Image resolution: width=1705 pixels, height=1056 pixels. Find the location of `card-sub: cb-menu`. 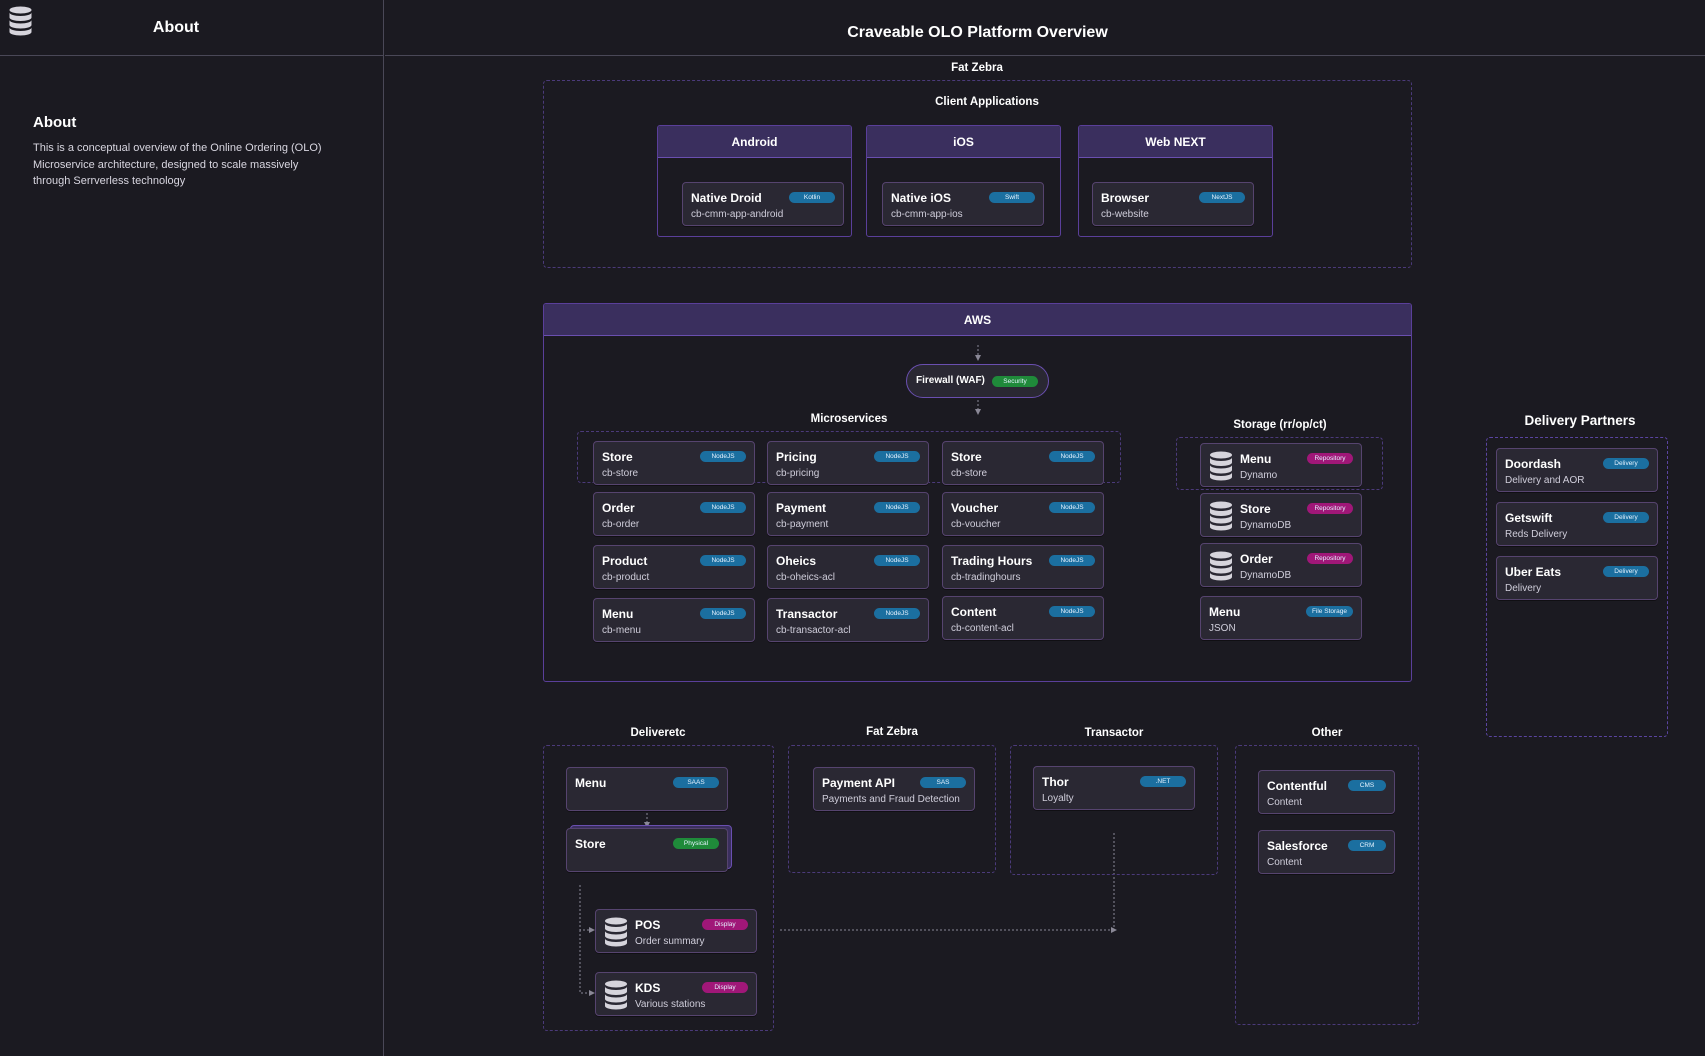

card-sub: cb-menu is located at coordinates (621, 630).